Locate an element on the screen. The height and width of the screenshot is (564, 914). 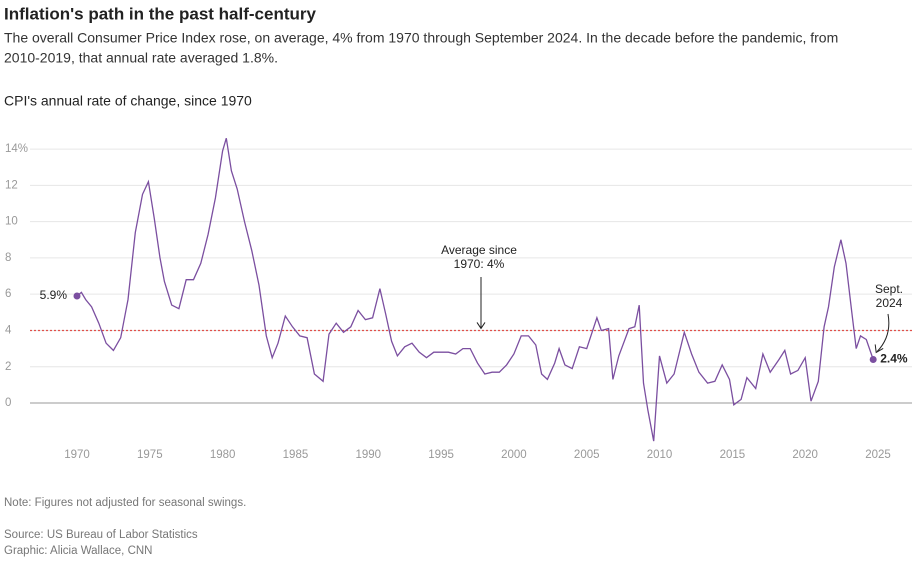
value-label: 5.9% is located at coordinates (54, 295).